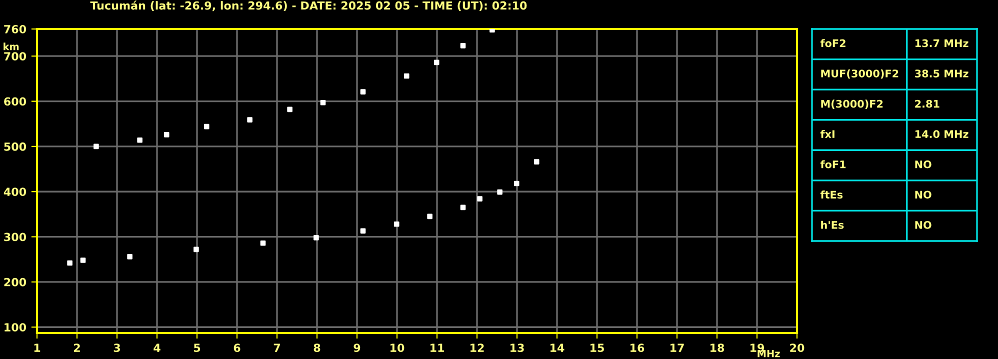  I want to click on y-tick-label: 400, so click(15, 192).